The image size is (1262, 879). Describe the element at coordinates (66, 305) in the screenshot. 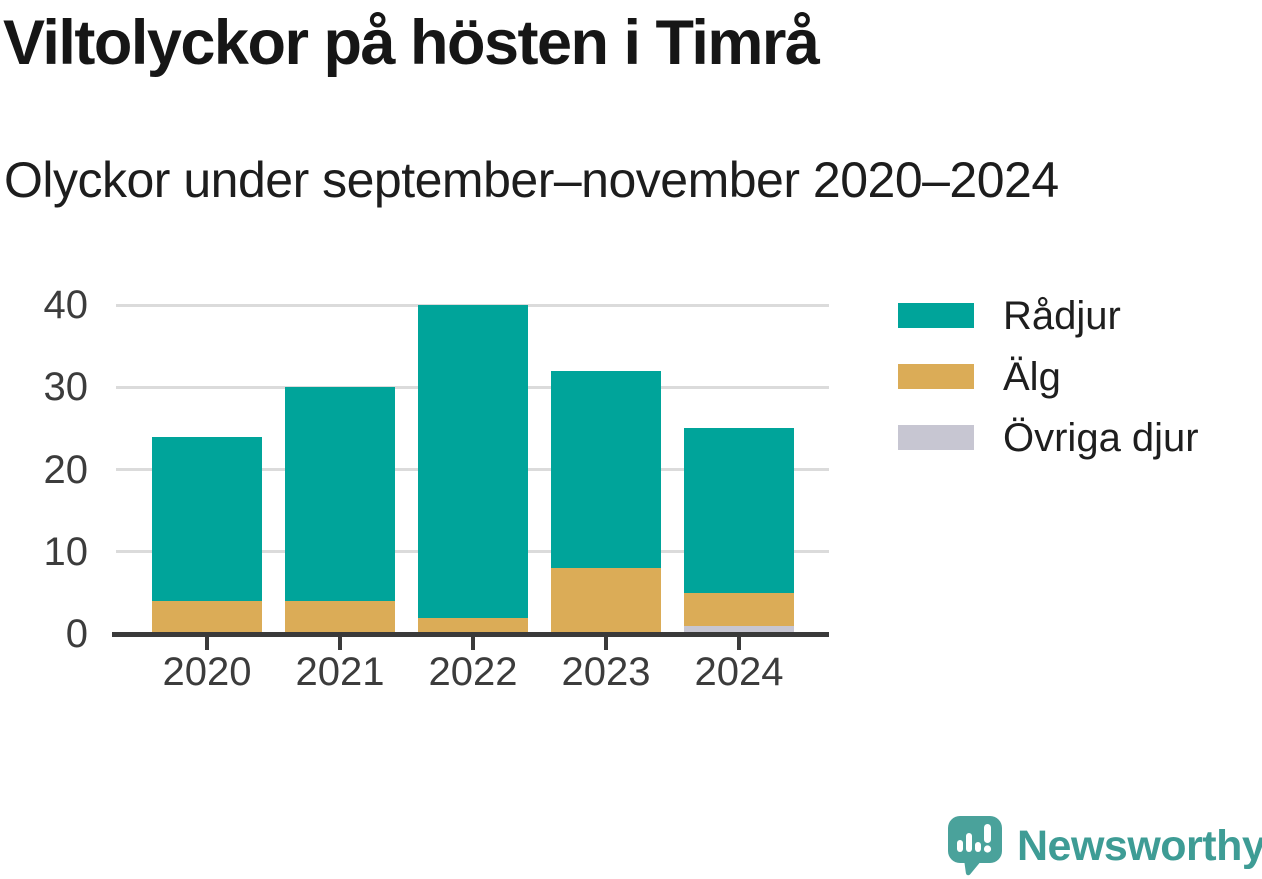

I see `y-tick-label: 40` at that location.